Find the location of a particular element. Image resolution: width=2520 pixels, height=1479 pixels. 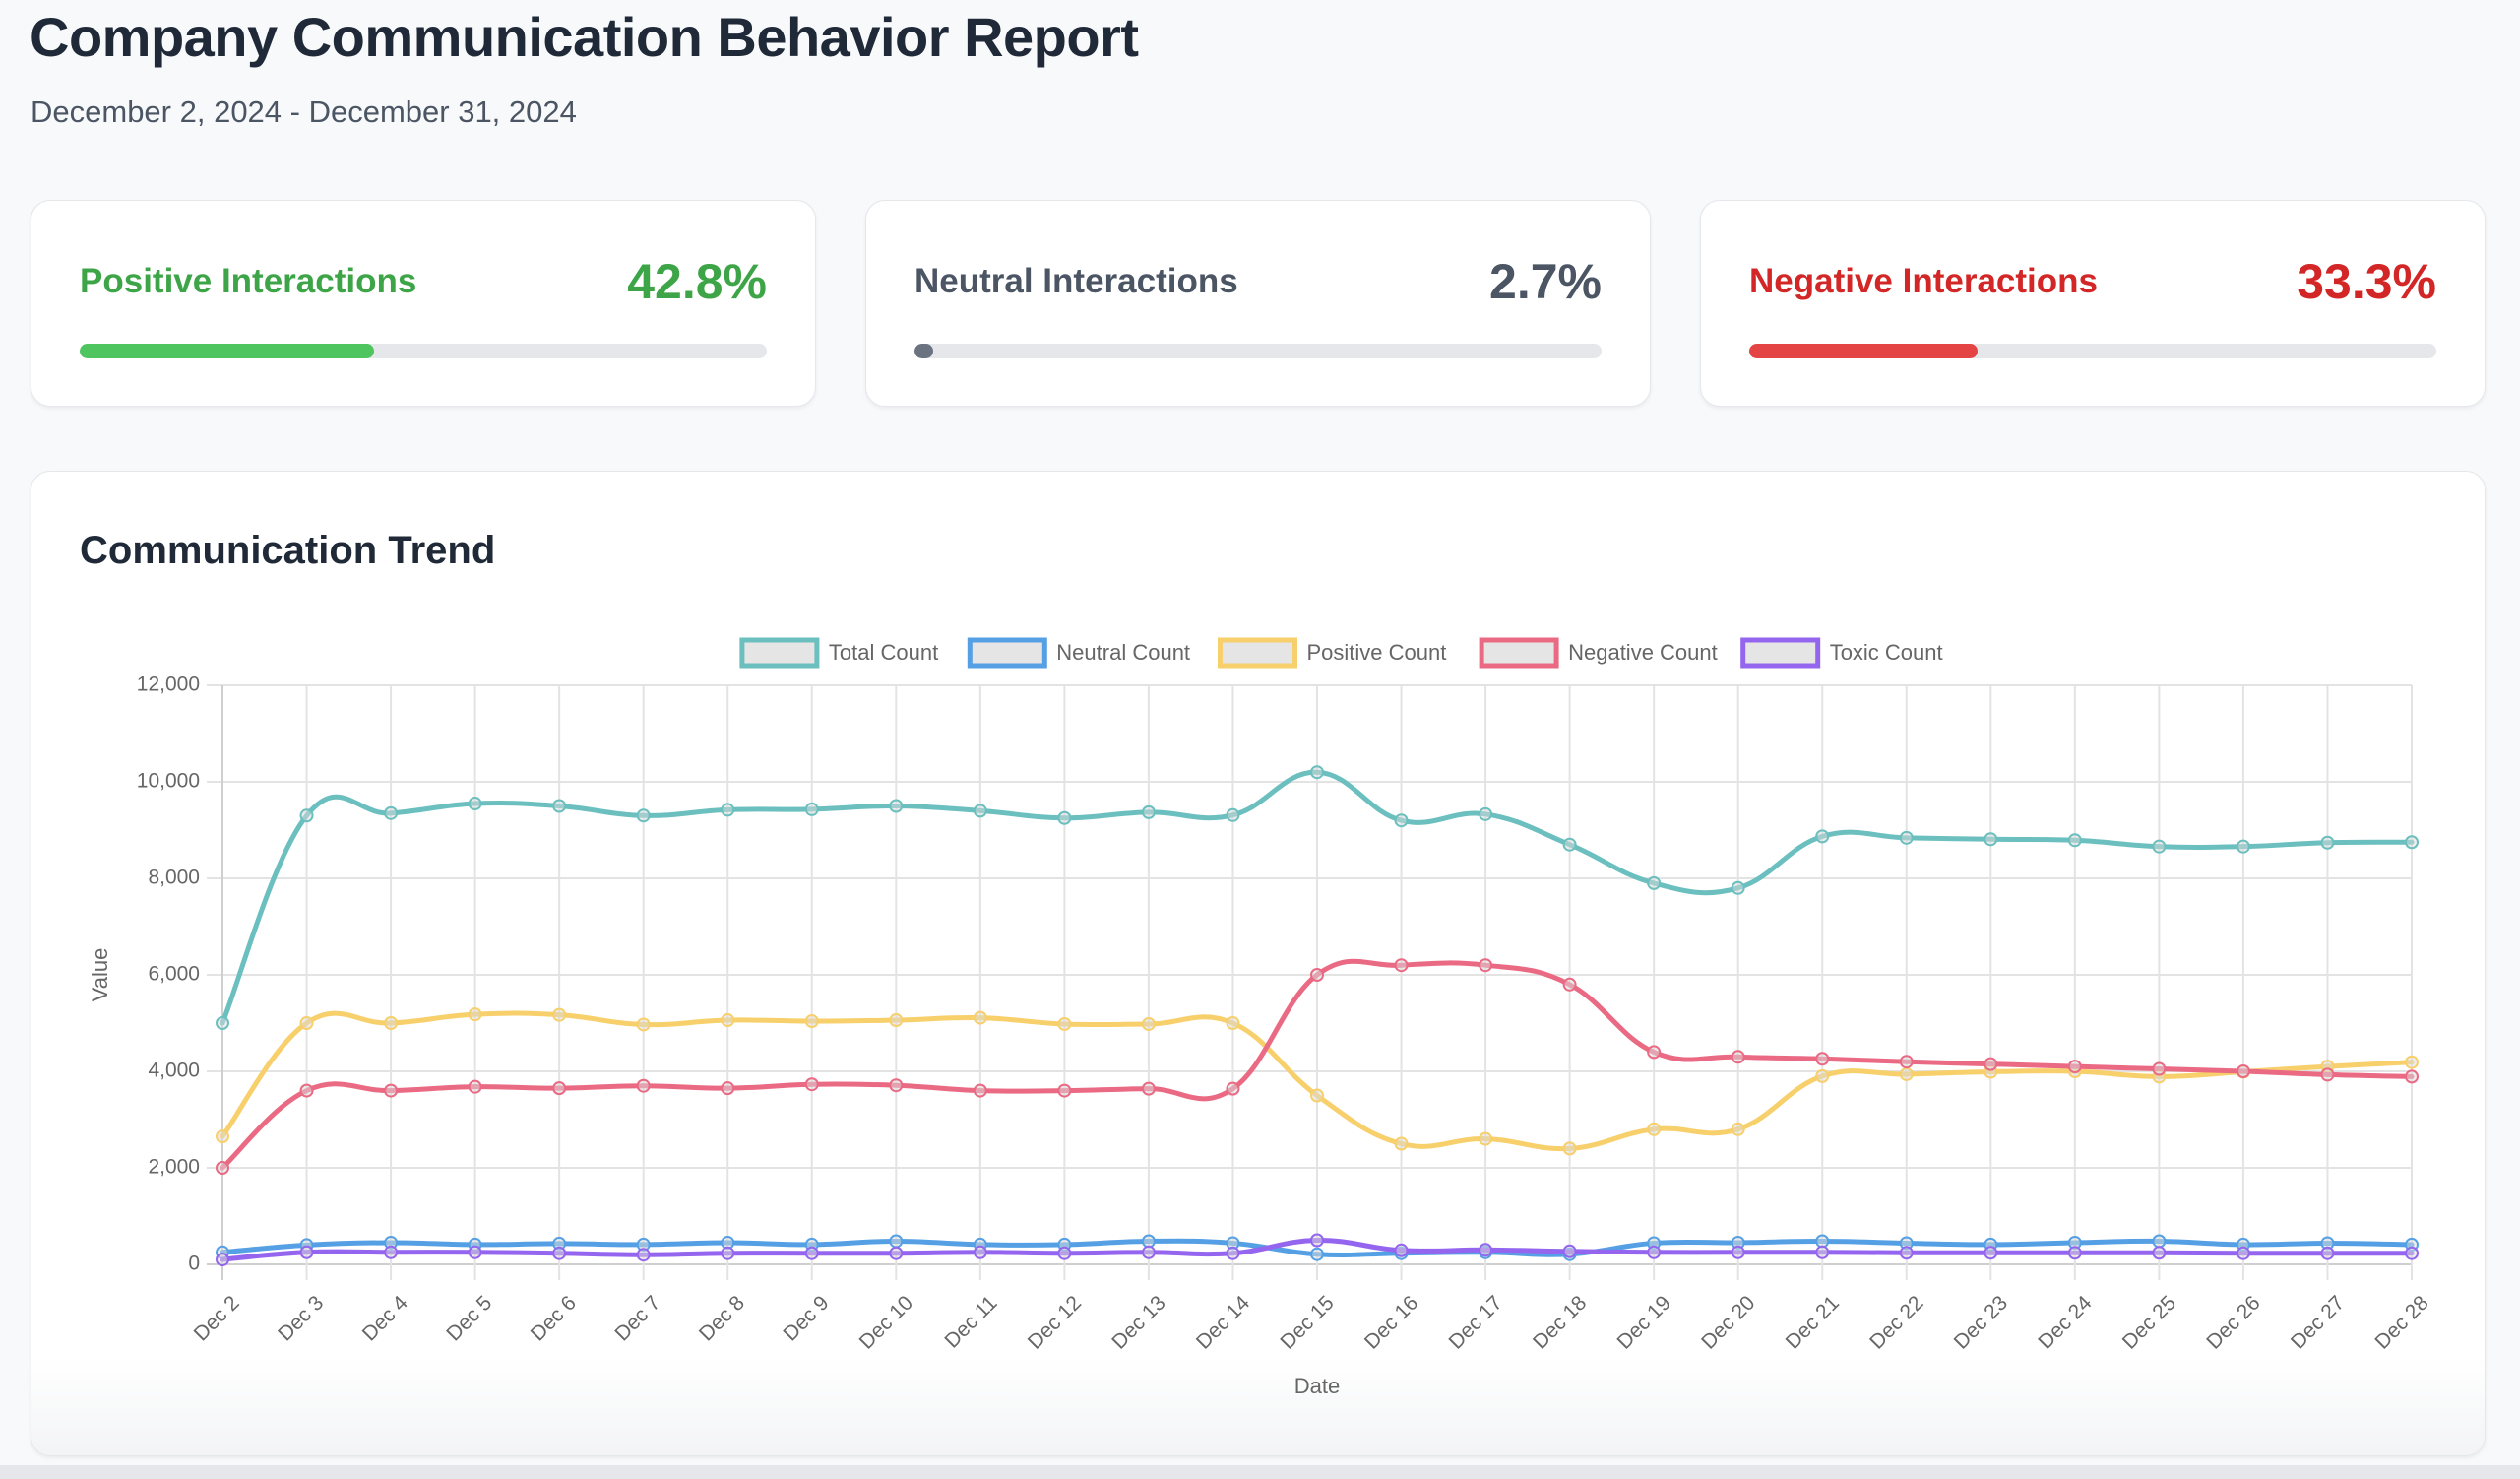

x-axis-title: Date is located at coordinates (1317, 1386).